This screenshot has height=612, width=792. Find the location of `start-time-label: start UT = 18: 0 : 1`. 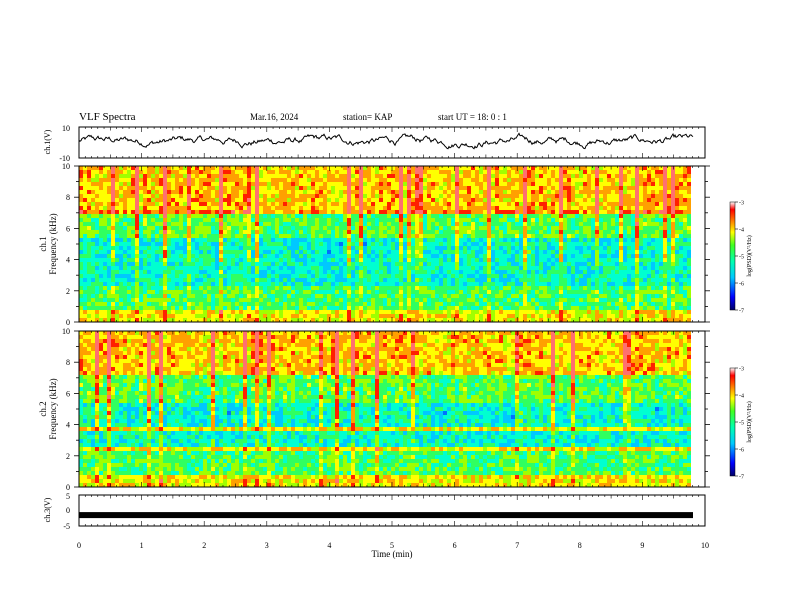

start-time-label: start UT = 18: 0 : 1 is located at coordinates (472, 117).